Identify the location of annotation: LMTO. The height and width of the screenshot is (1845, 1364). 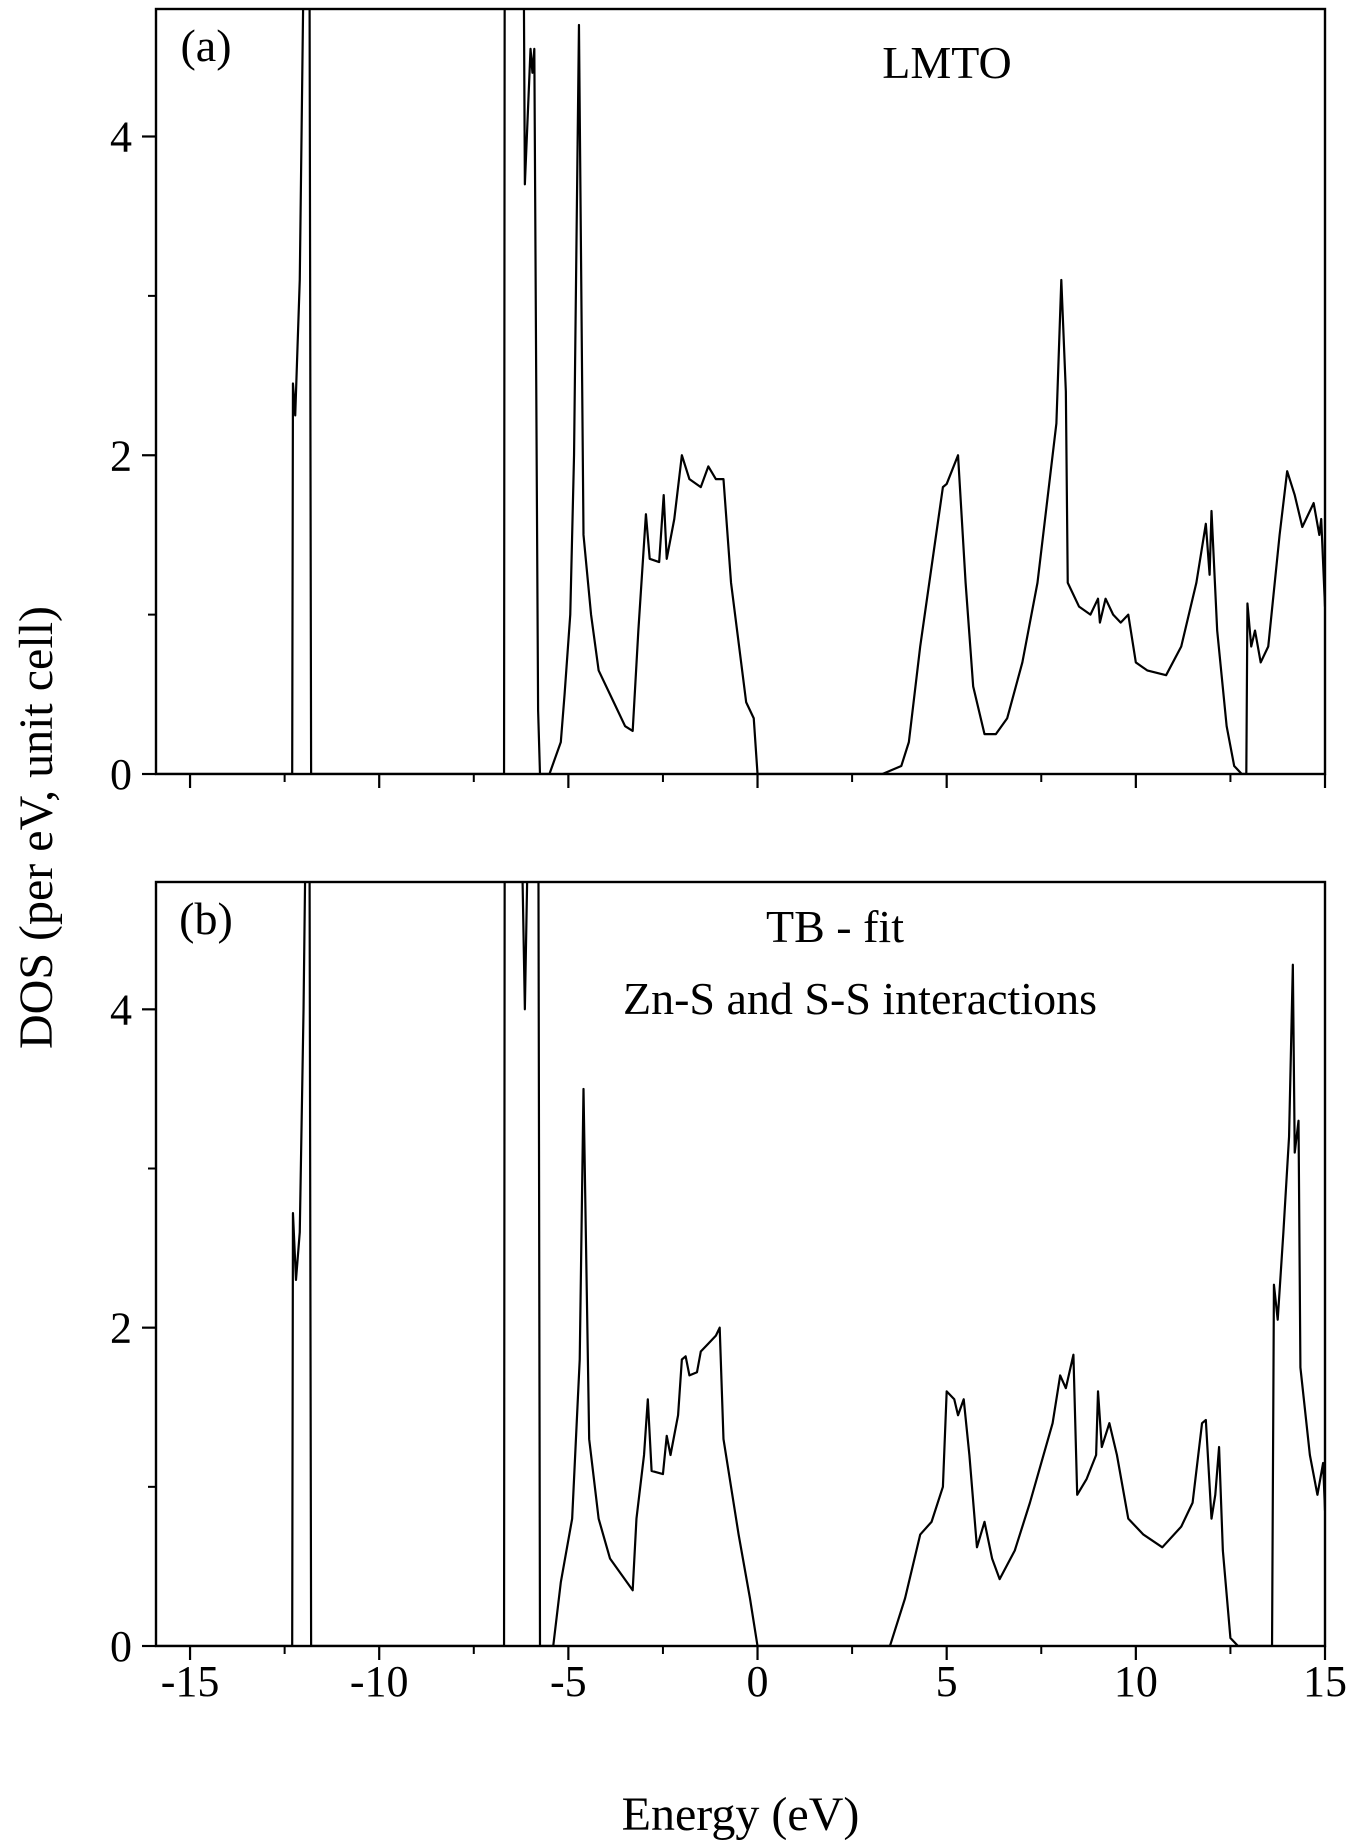
(947, 62).